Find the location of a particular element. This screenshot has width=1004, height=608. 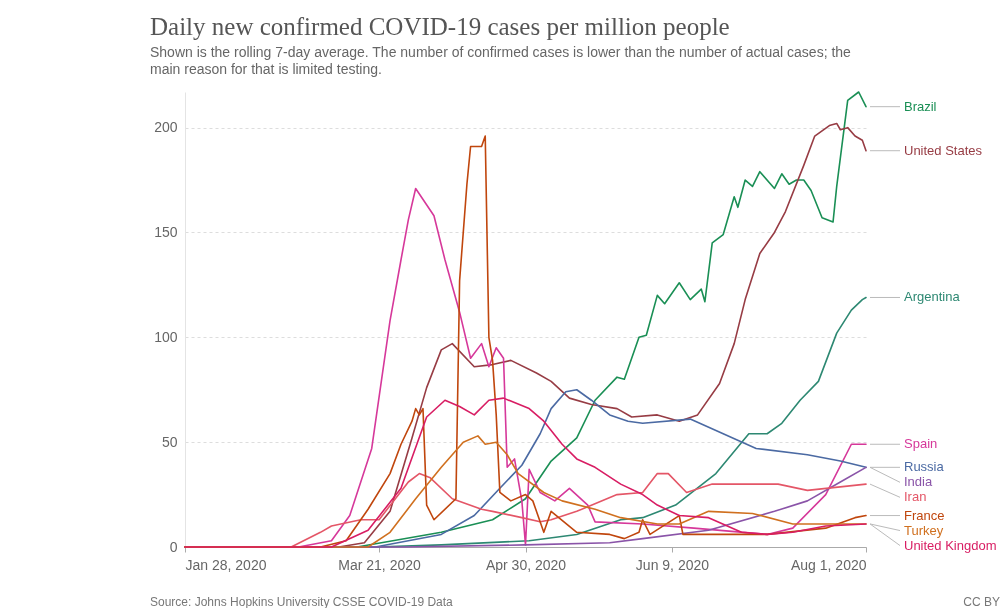

text: Spain is located at coordinates (921, 444).